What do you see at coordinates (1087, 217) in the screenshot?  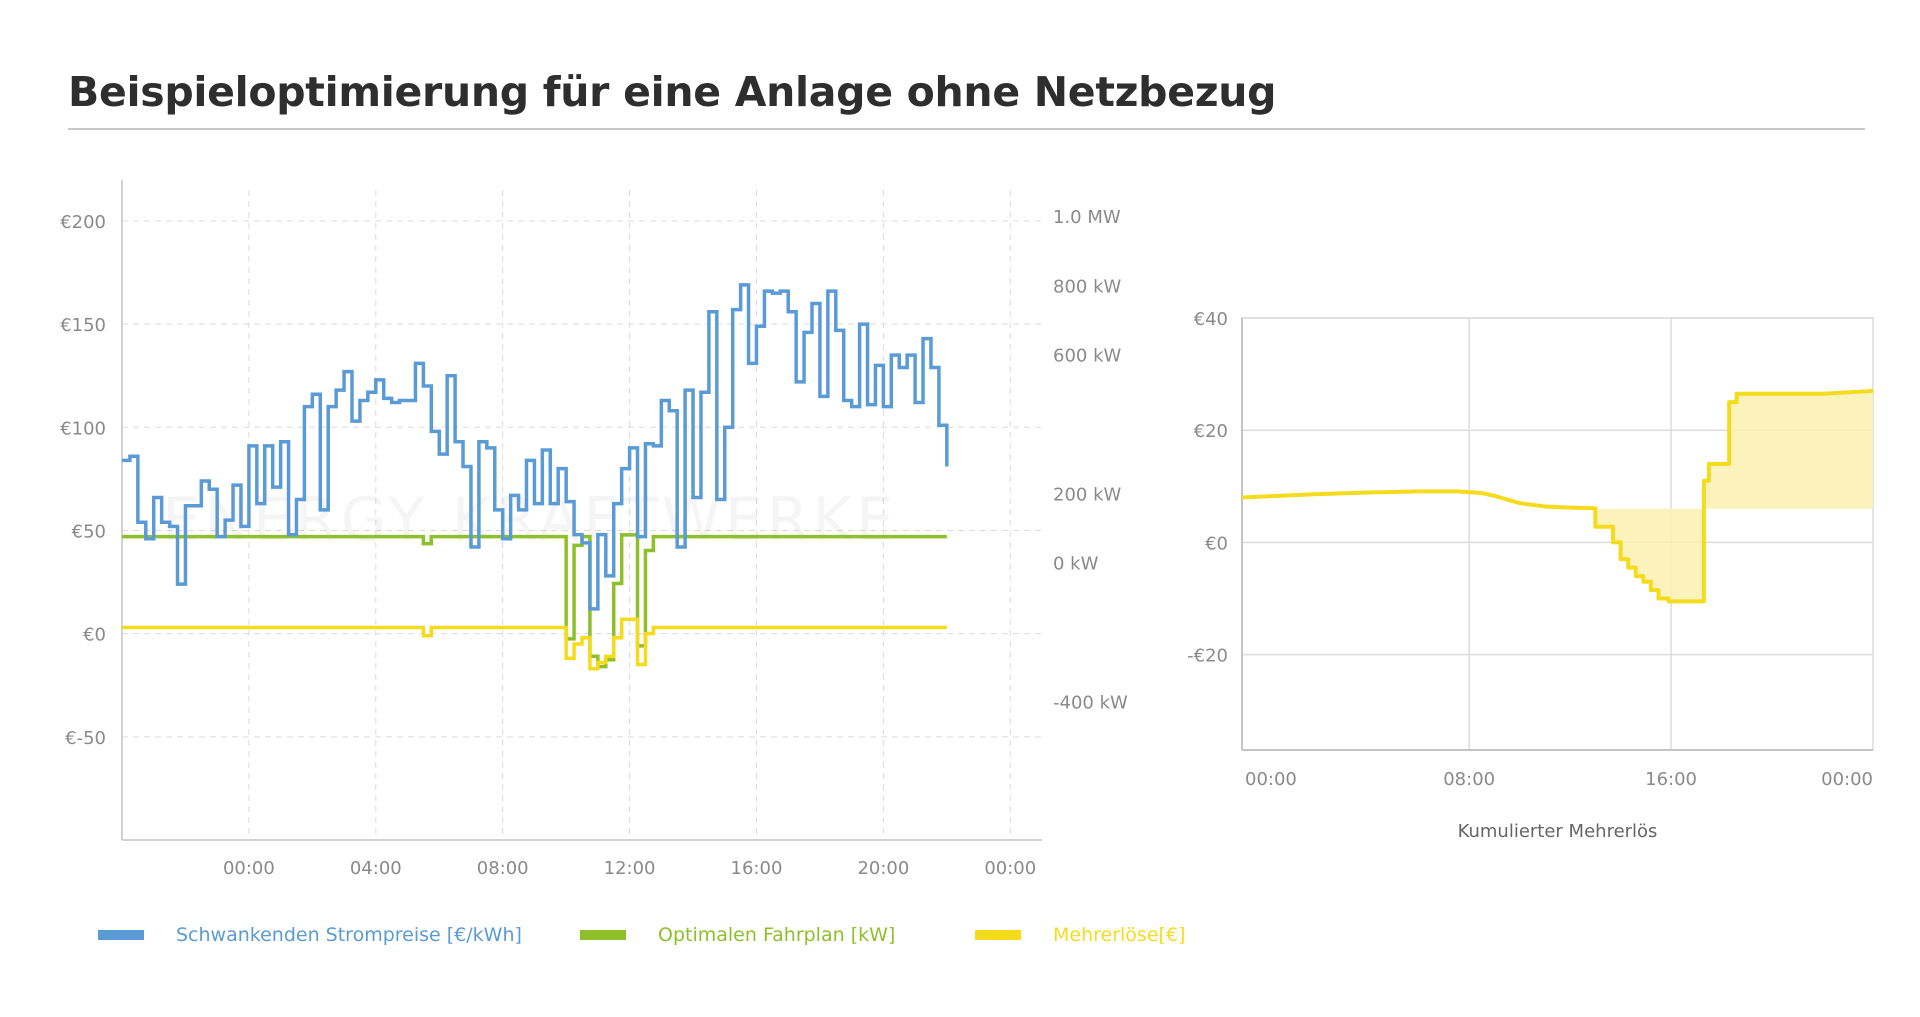 I see `y-tick-label-right: 1.0 MW` at bounding box center [1087, 217].